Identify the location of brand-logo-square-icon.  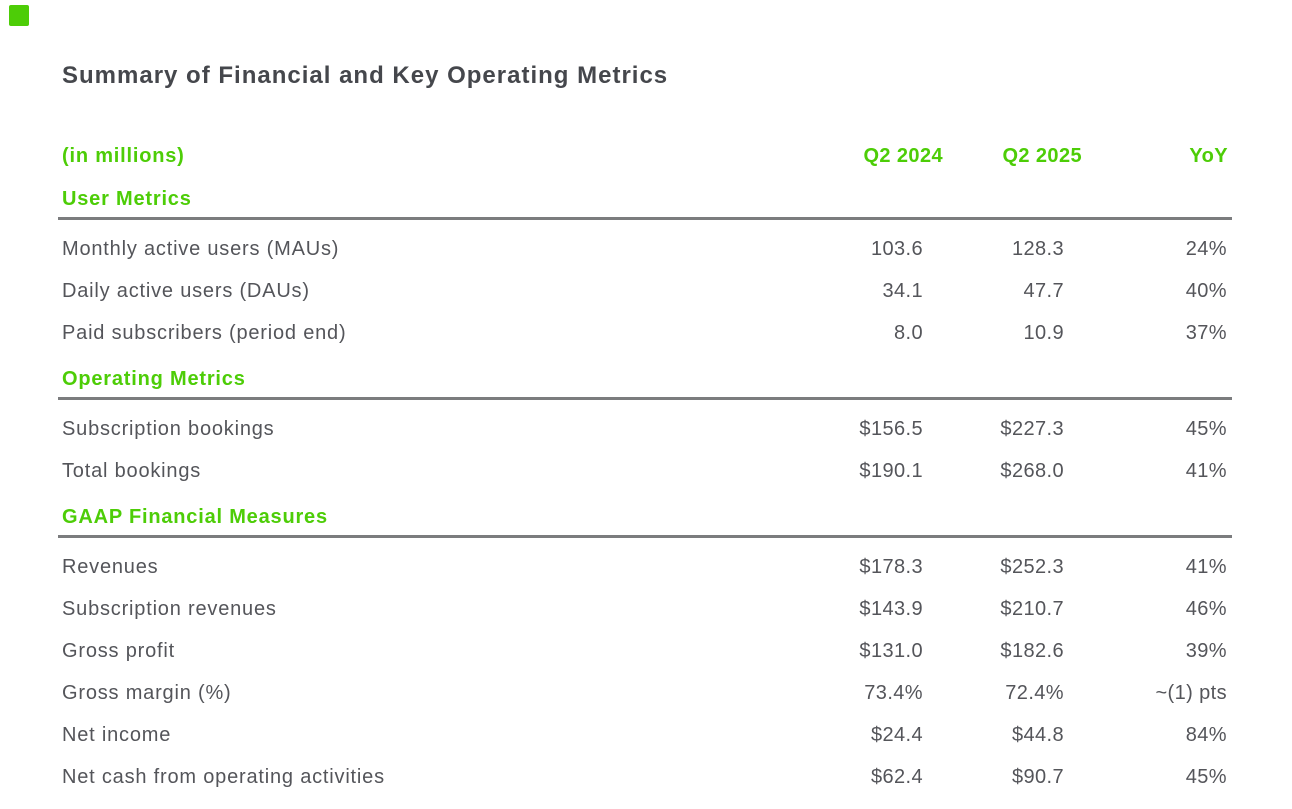
(19, 15).